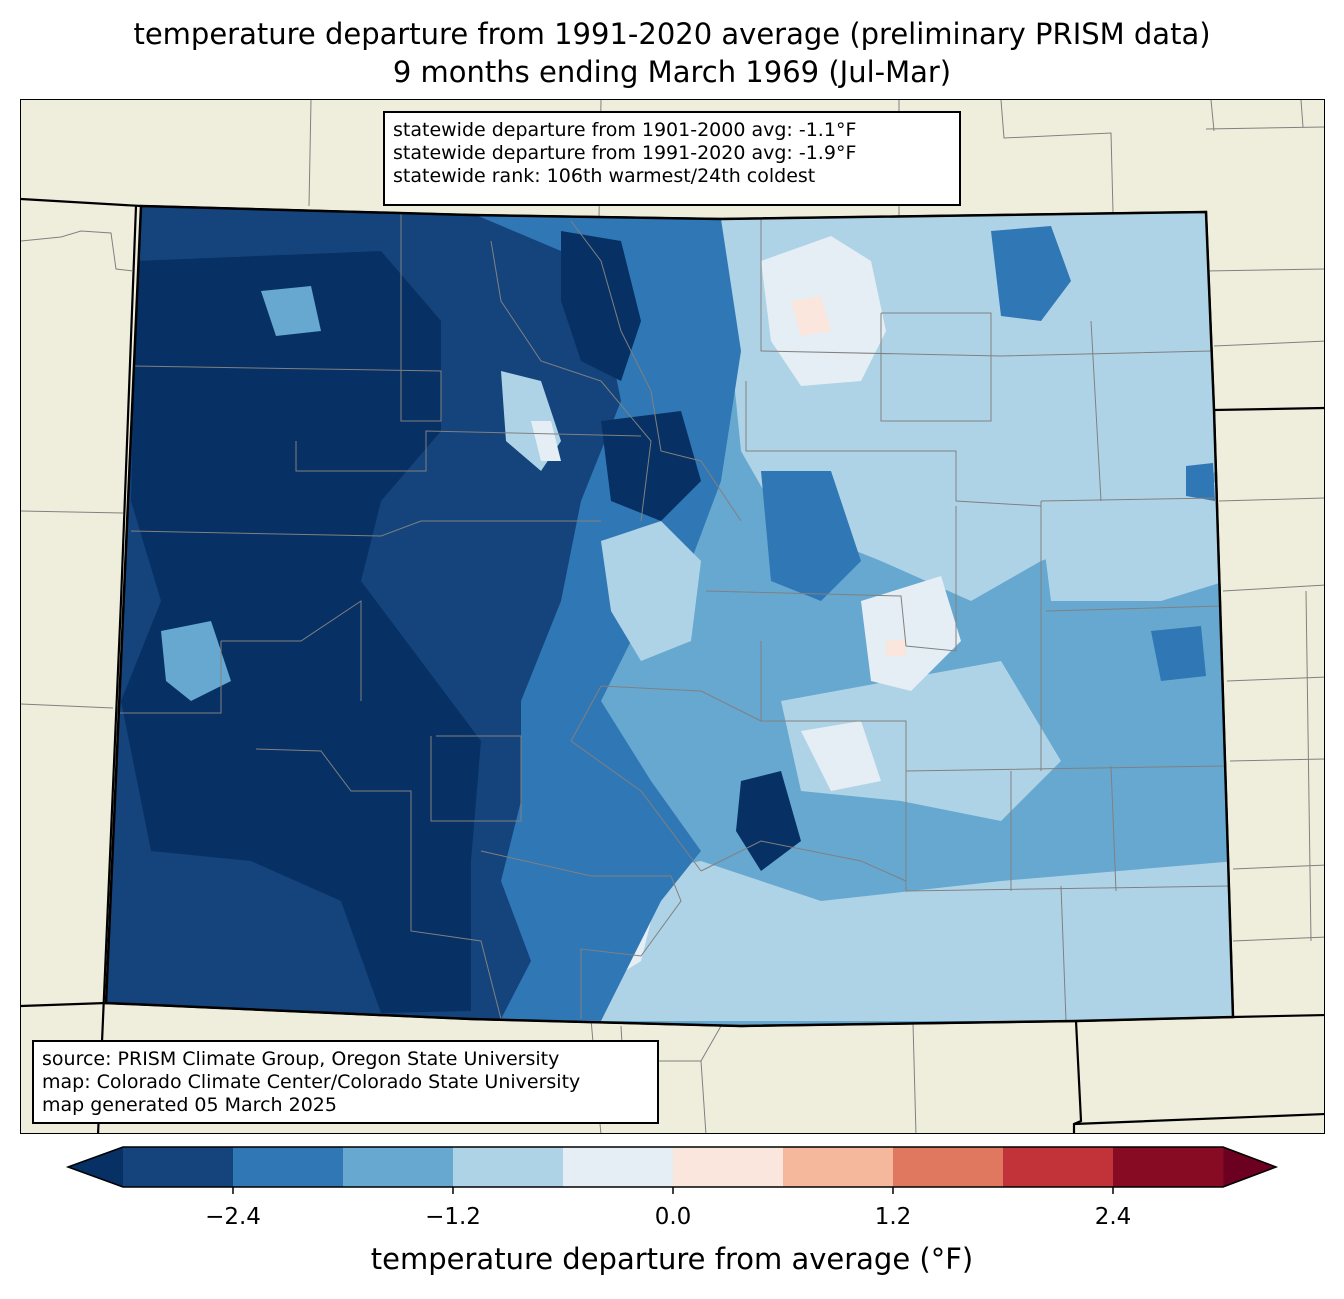 Image resolution: width=1344 pixels, height=1299 pixels. What do you see at coordinates (601, 306) in the screenshot?
I see `contour-north-darkest` at bounding box center [601, 306].